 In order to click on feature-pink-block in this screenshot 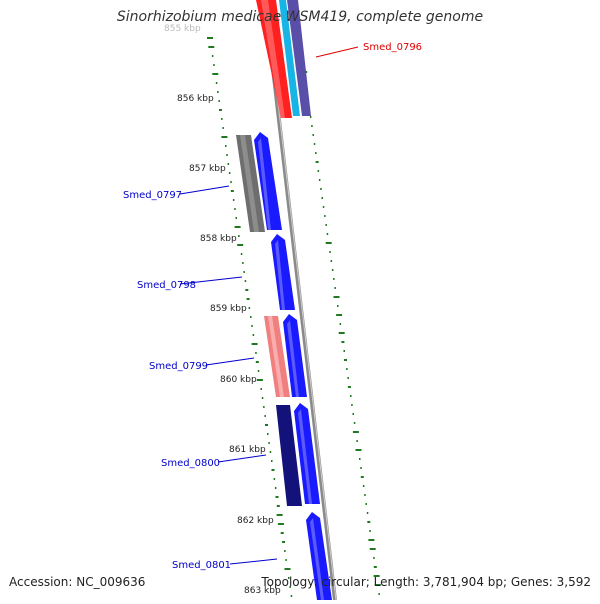, I will do `click(277, 356)`.